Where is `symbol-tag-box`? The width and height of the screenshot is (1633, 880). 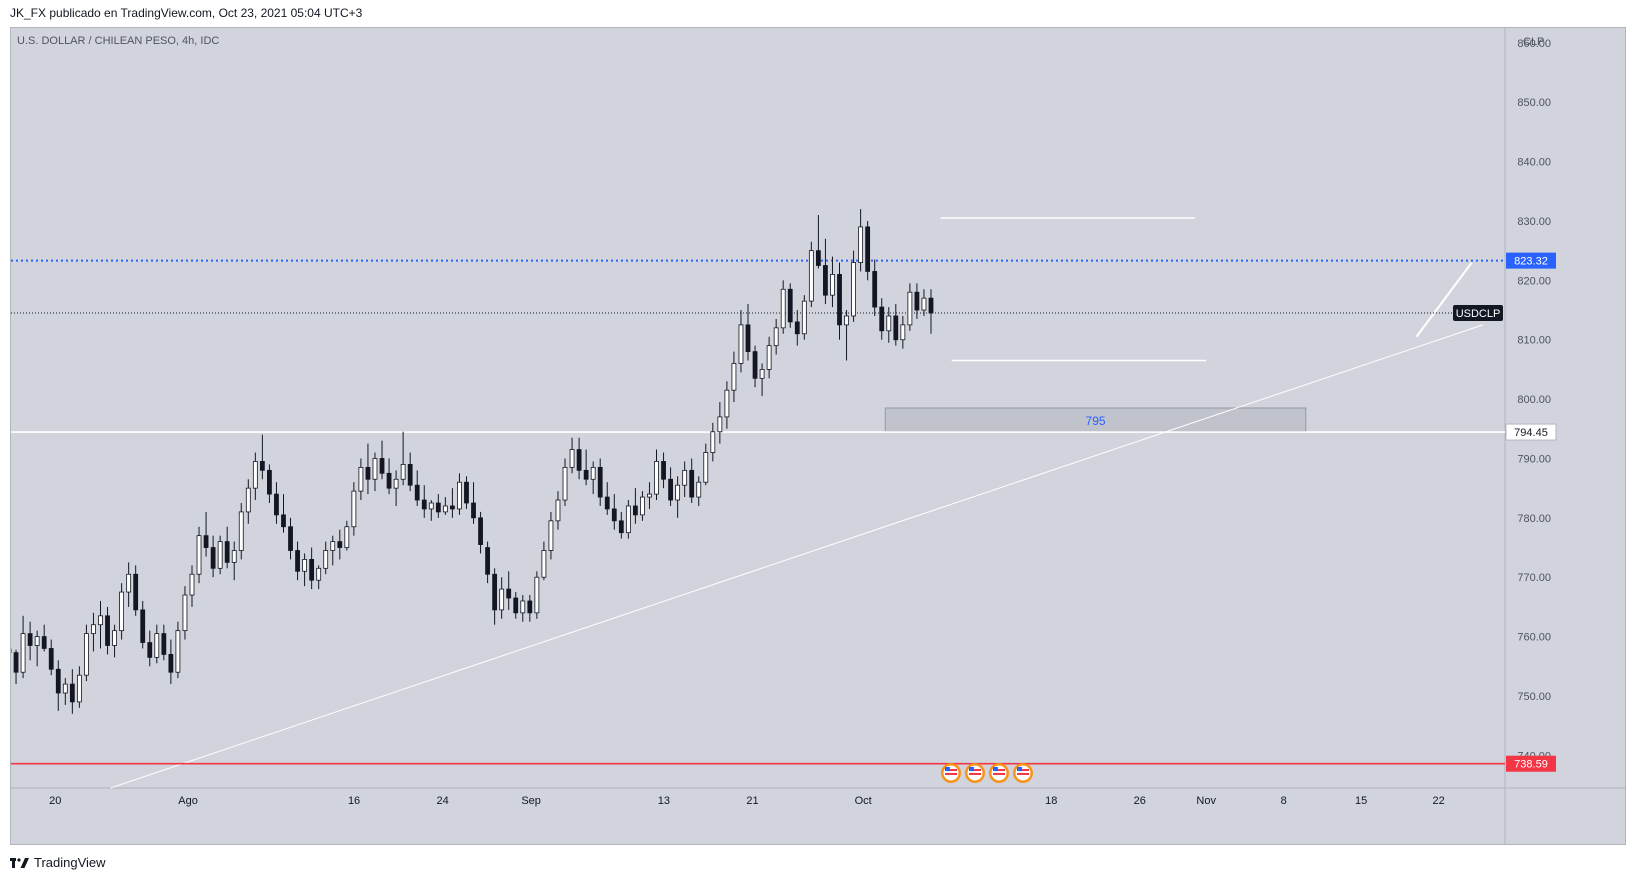
symbol-tag-box is located at coordinates (1478, 313).